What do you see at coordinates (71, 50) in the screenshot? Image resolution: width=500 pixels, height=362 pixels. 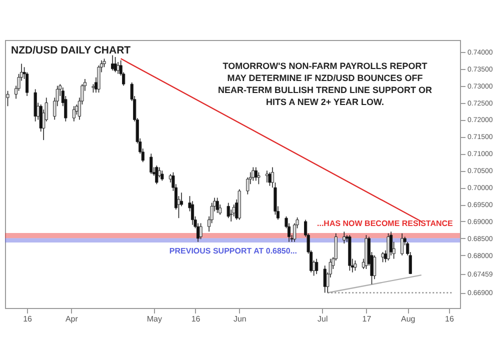 I see `chart-title: NZD/USD DAILY CHART` at bounding box center [71, 50].